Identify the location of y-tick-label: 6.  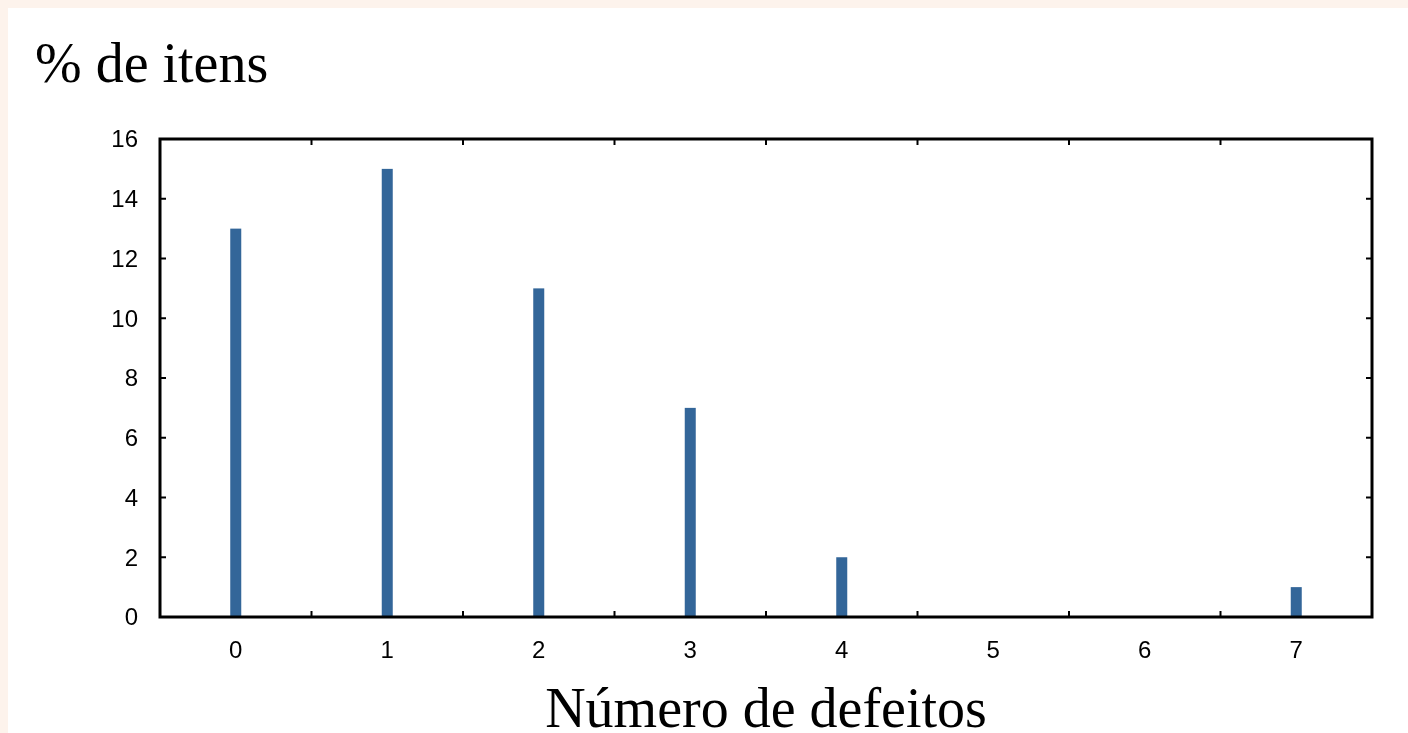
(131, 438).